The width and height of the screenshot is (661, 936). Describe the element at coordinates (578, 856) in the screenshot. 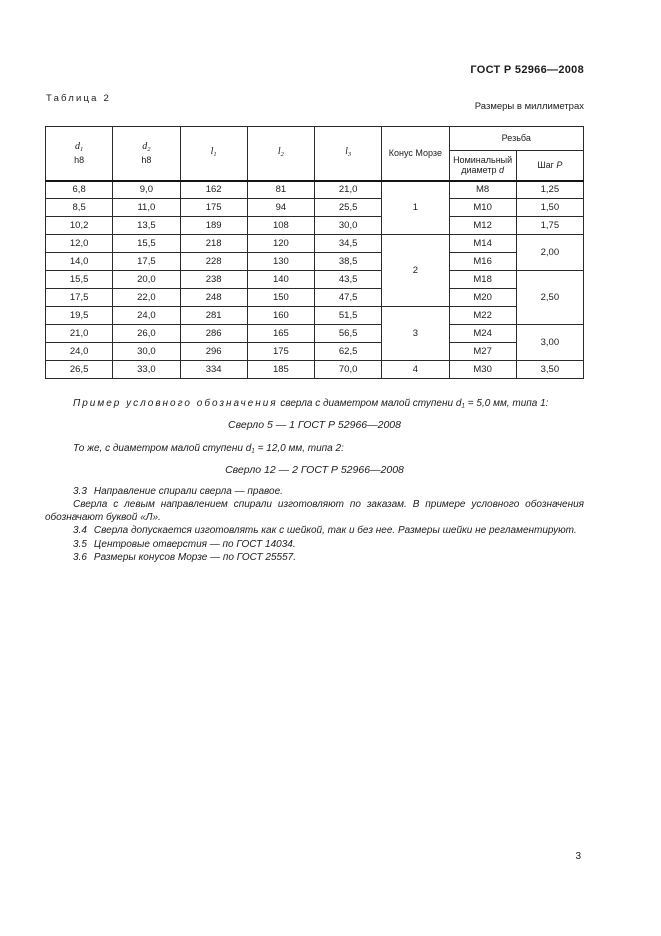

I see `page-number: 3` at that location.